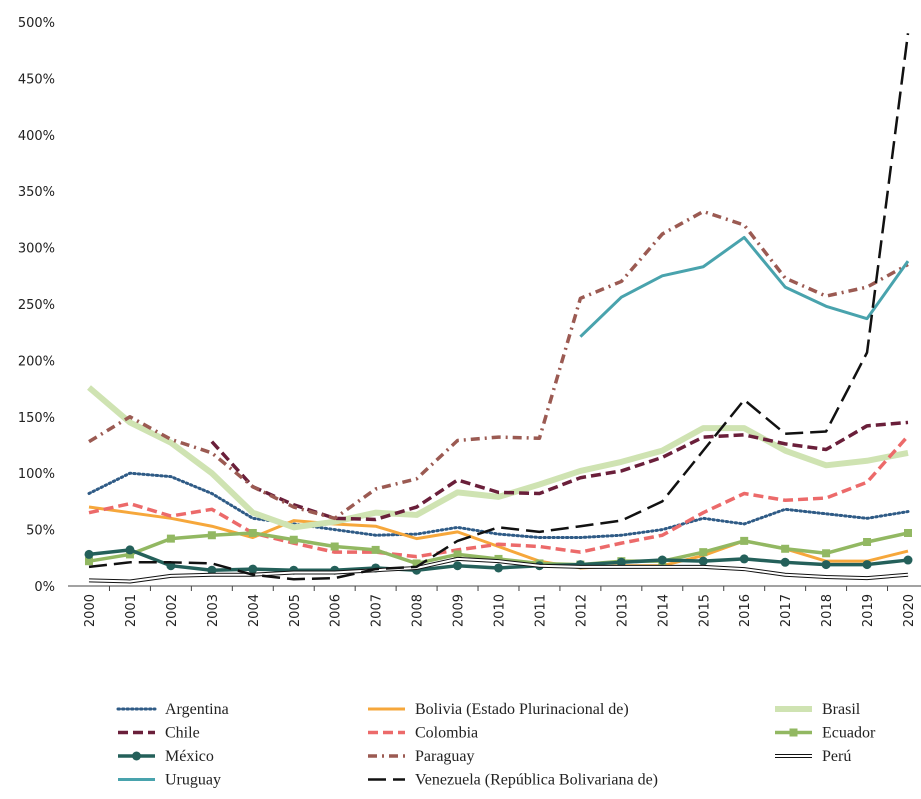 The height and width of the screenshot is (799, 921). I want to click on x-tick-label: 2012, so click(581, 610).